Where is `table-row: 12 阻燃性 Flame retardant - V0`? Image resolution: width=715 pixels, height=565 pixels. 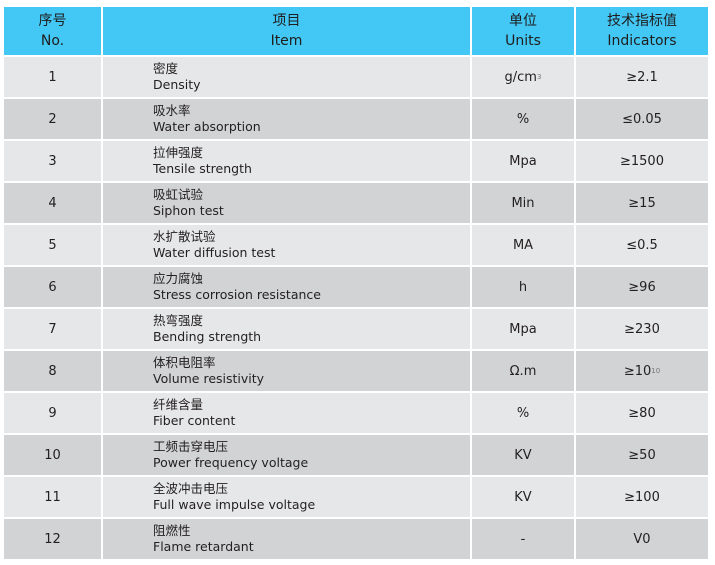
table-row: 12 阻燃性 Flame retardant - V0 is located at coordinates (356, 539).